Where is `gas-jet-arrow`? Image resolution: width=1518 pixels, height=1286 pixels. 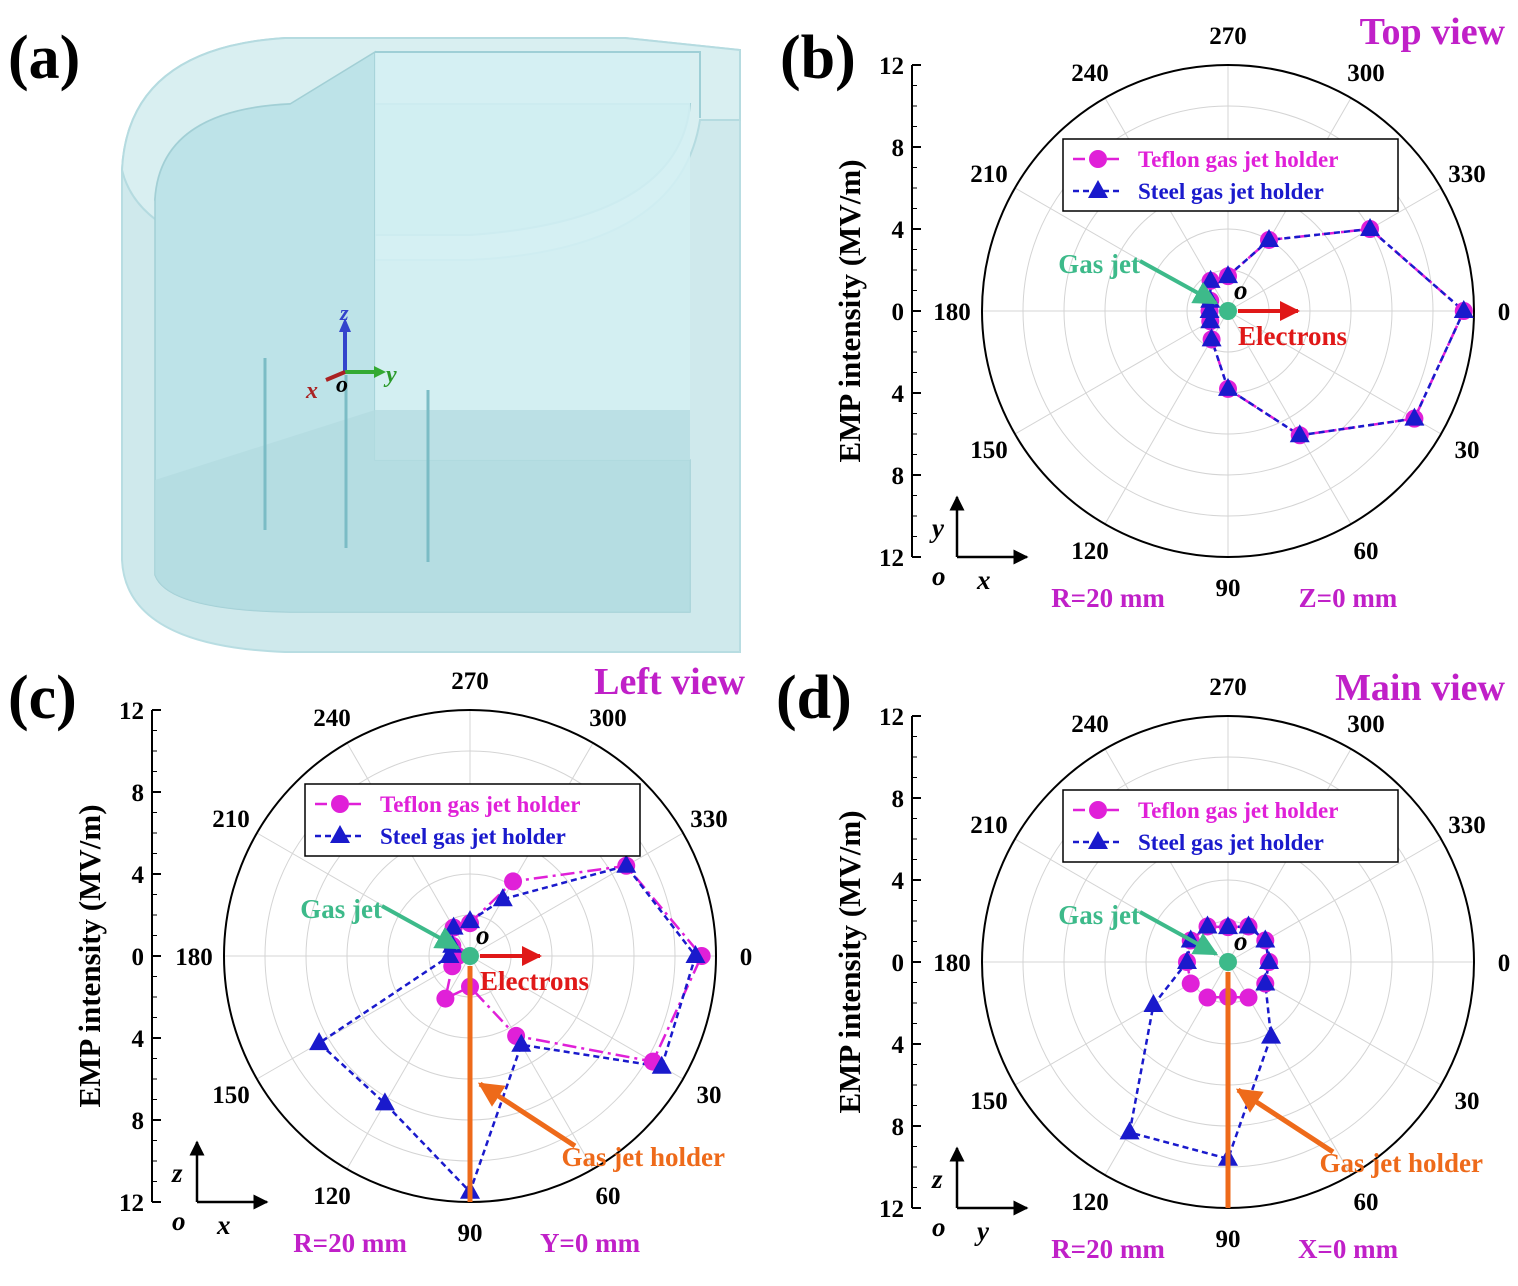 gas-jet-arrow is located at coordinates (1179, 282).